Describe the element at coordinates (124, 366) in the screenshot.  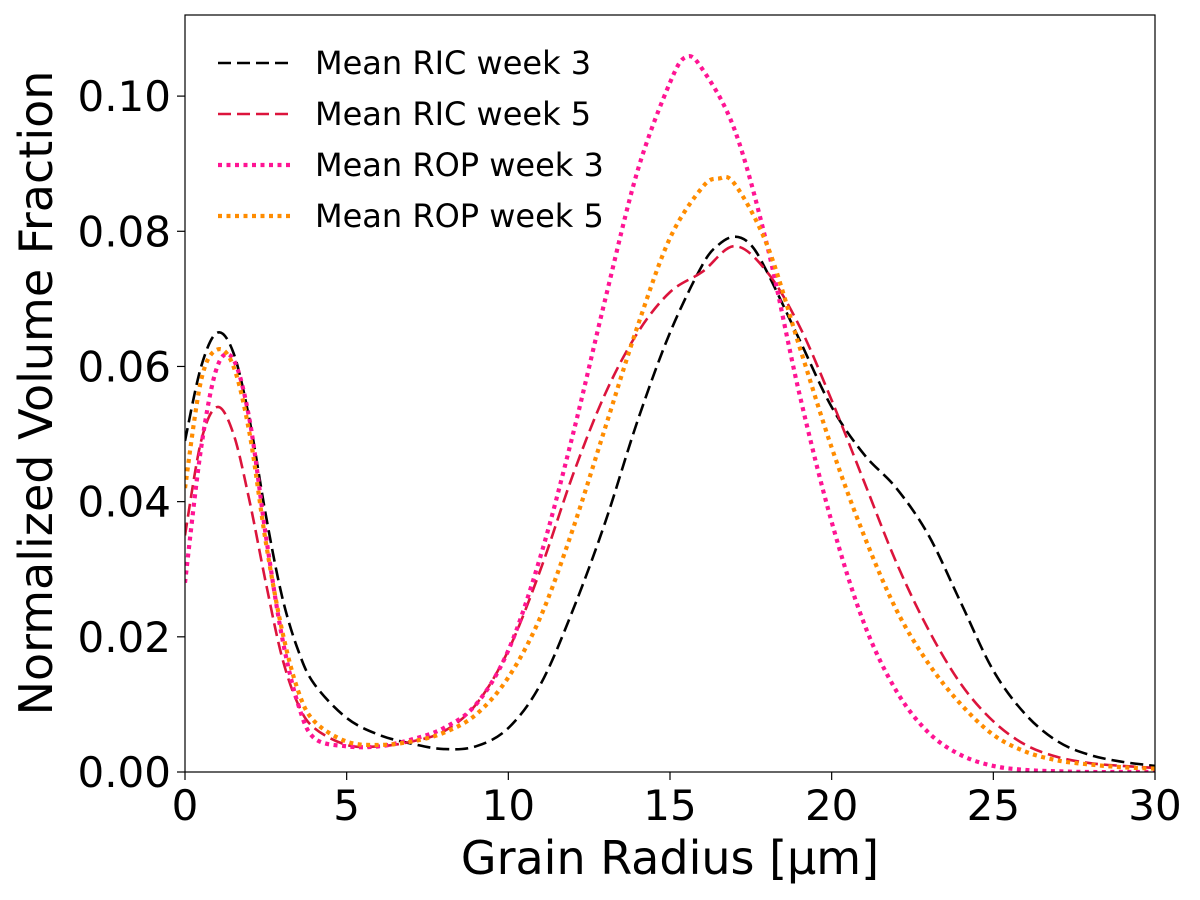
I see `y-tick-label: 0.06` at that location.